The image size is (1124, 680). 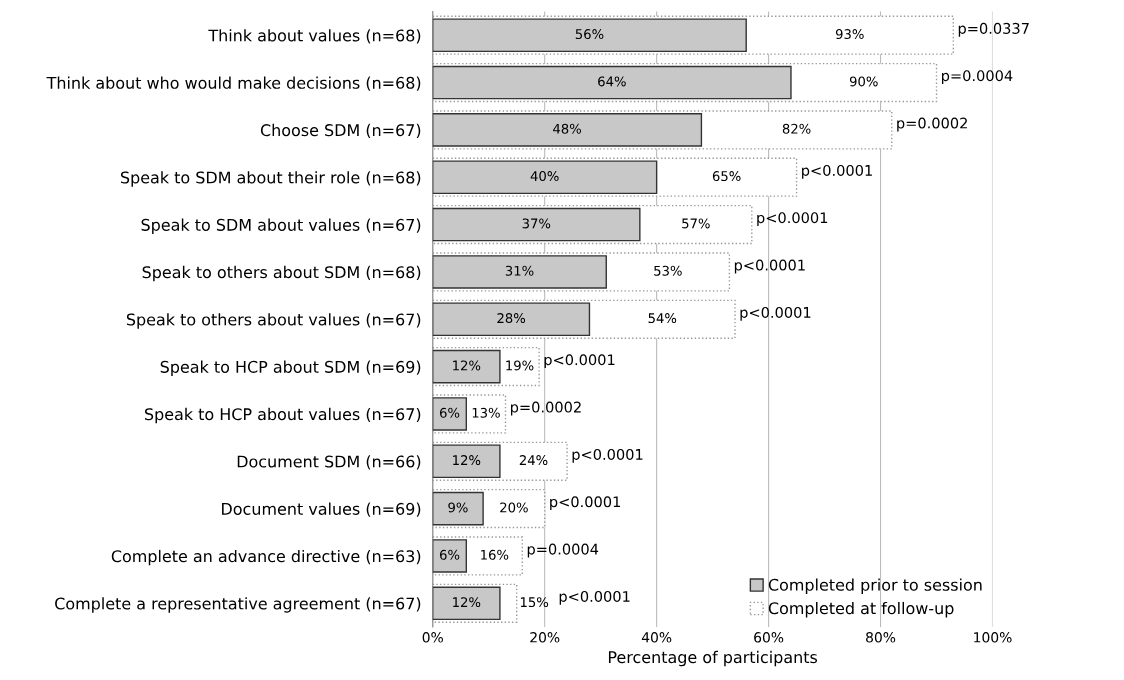 I want to click on data-label: 64%, so click(x=612, y=81).